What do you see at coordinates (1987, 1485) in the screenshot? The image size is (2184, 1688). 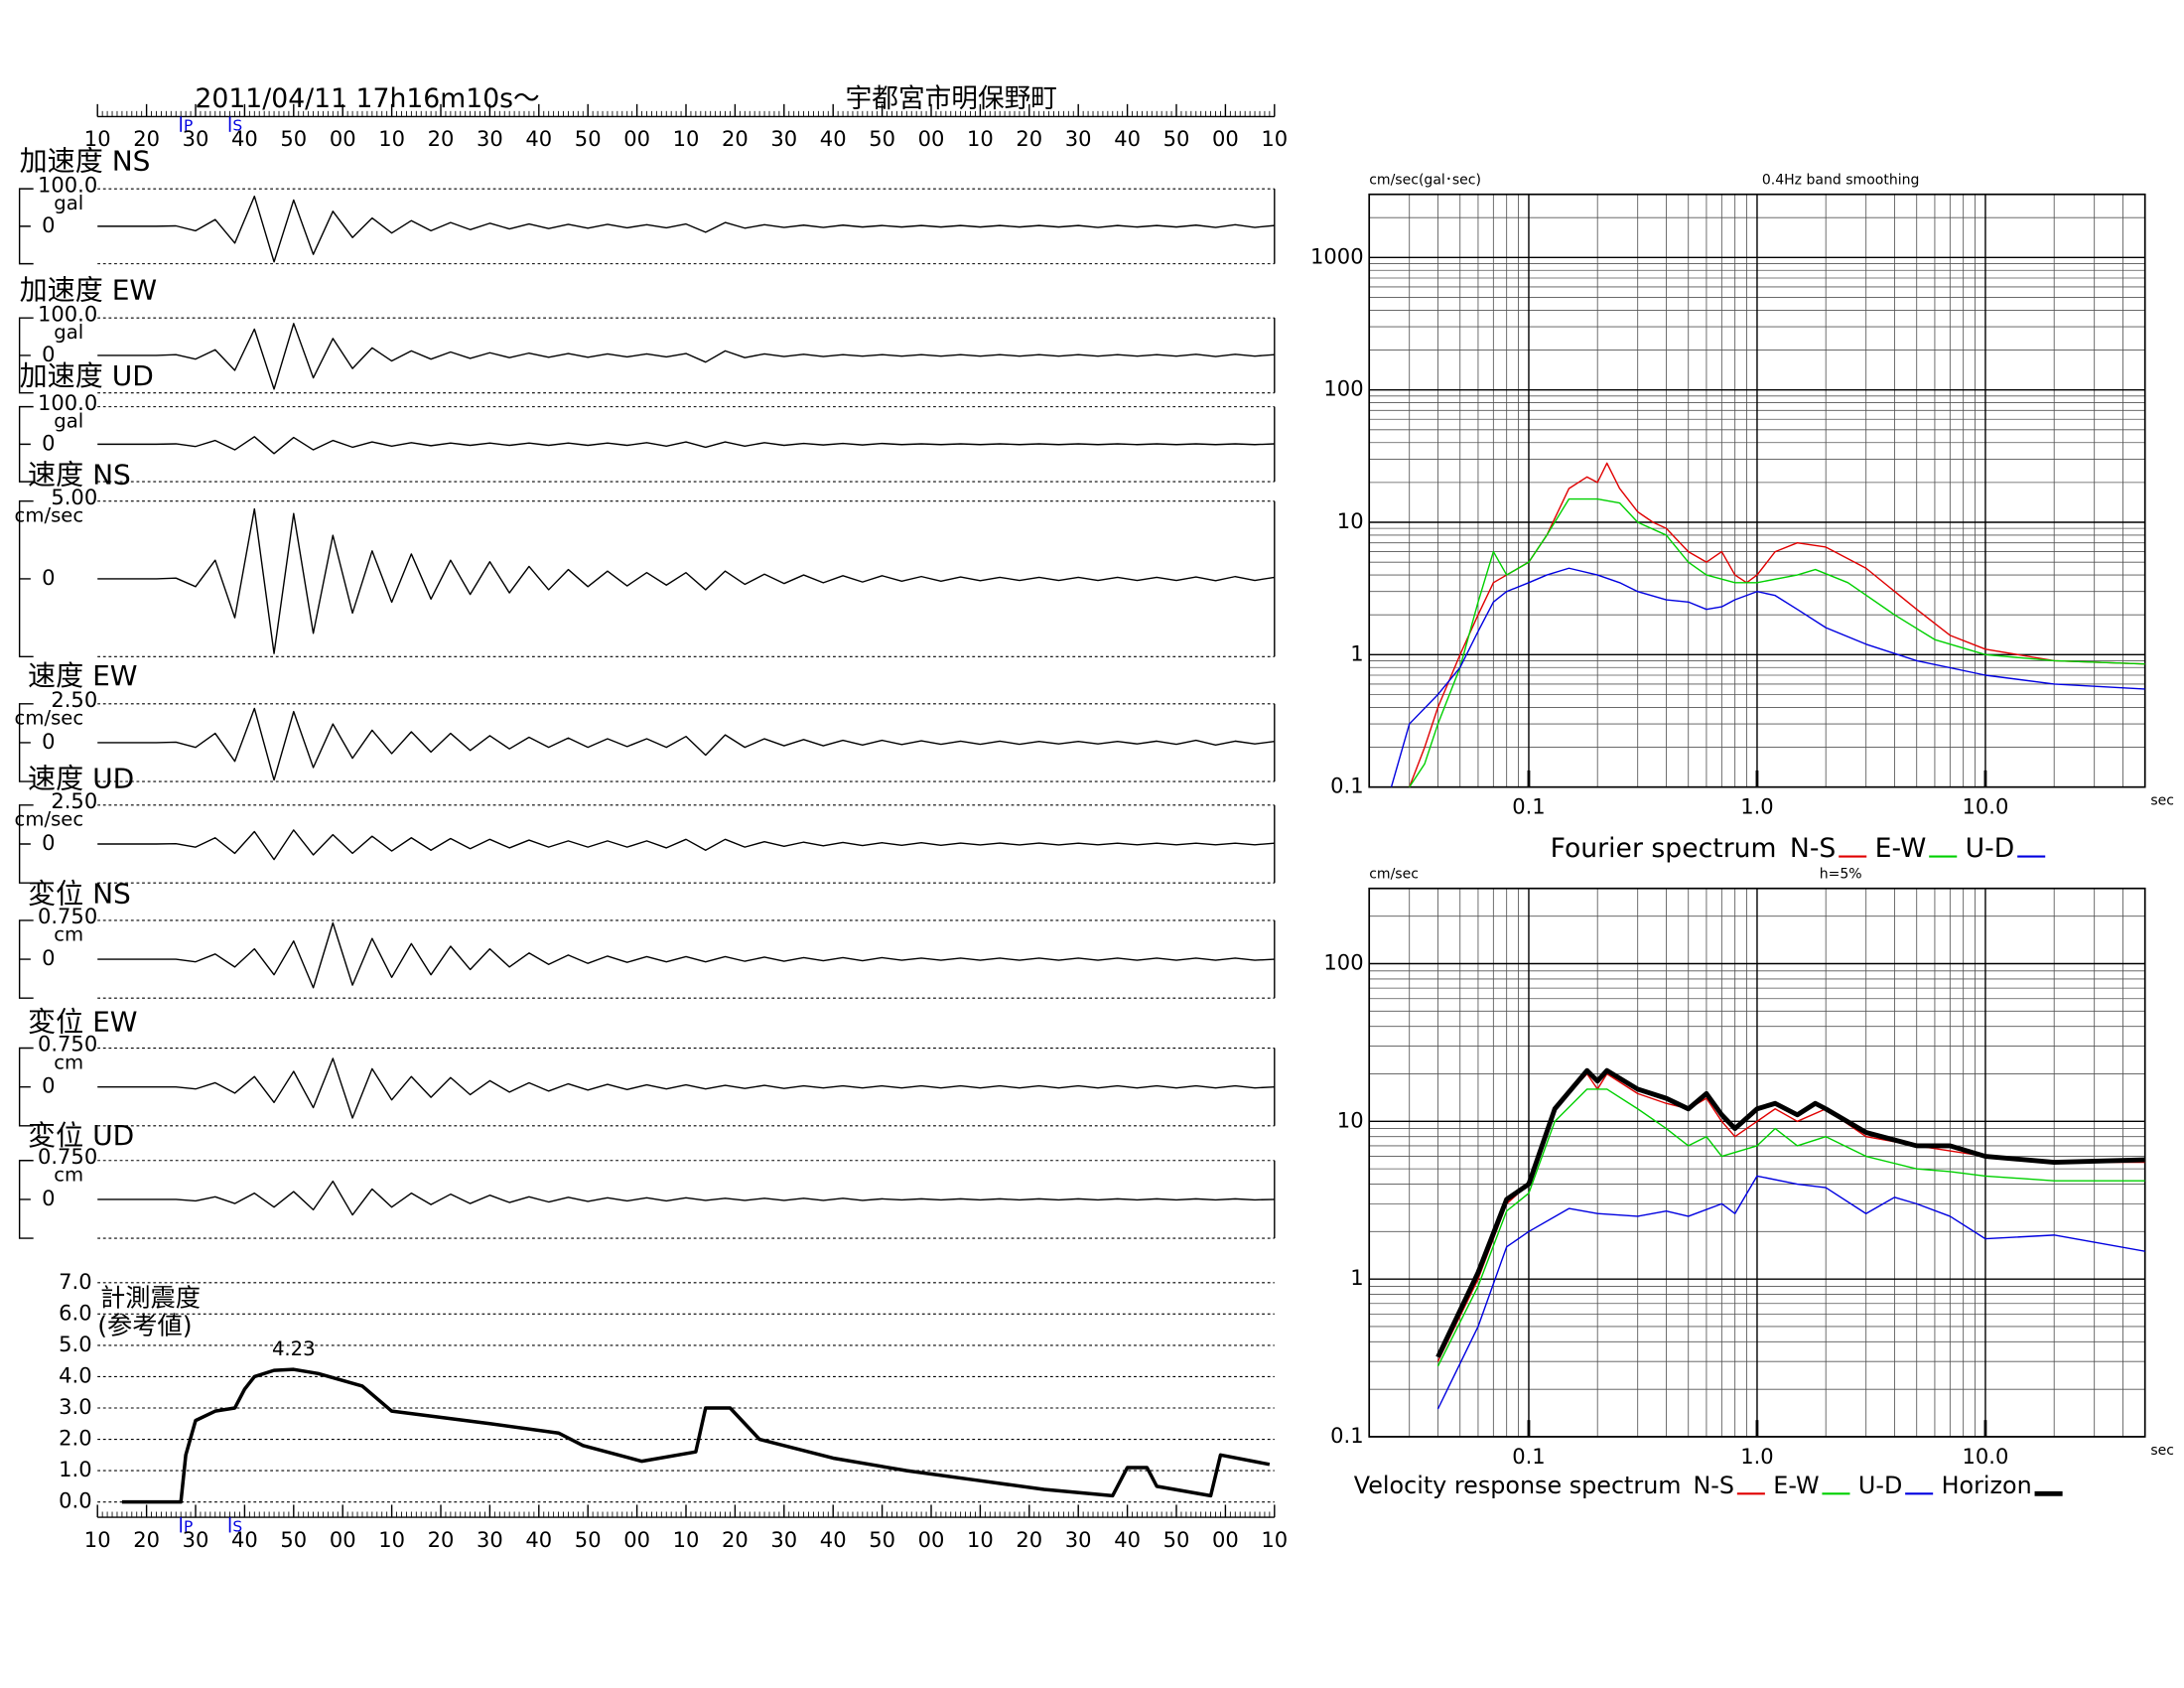 I see `legend-label: Horizon` at bounding box center [1987, 1485].